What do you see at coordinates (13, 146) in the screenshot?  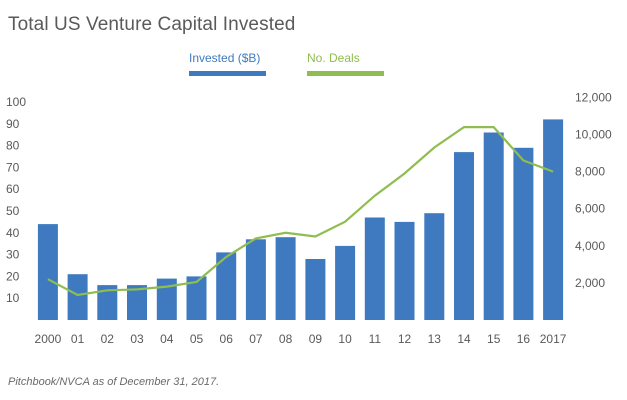 I see `left-tick-label: 80` at bounding box center [13, 146].